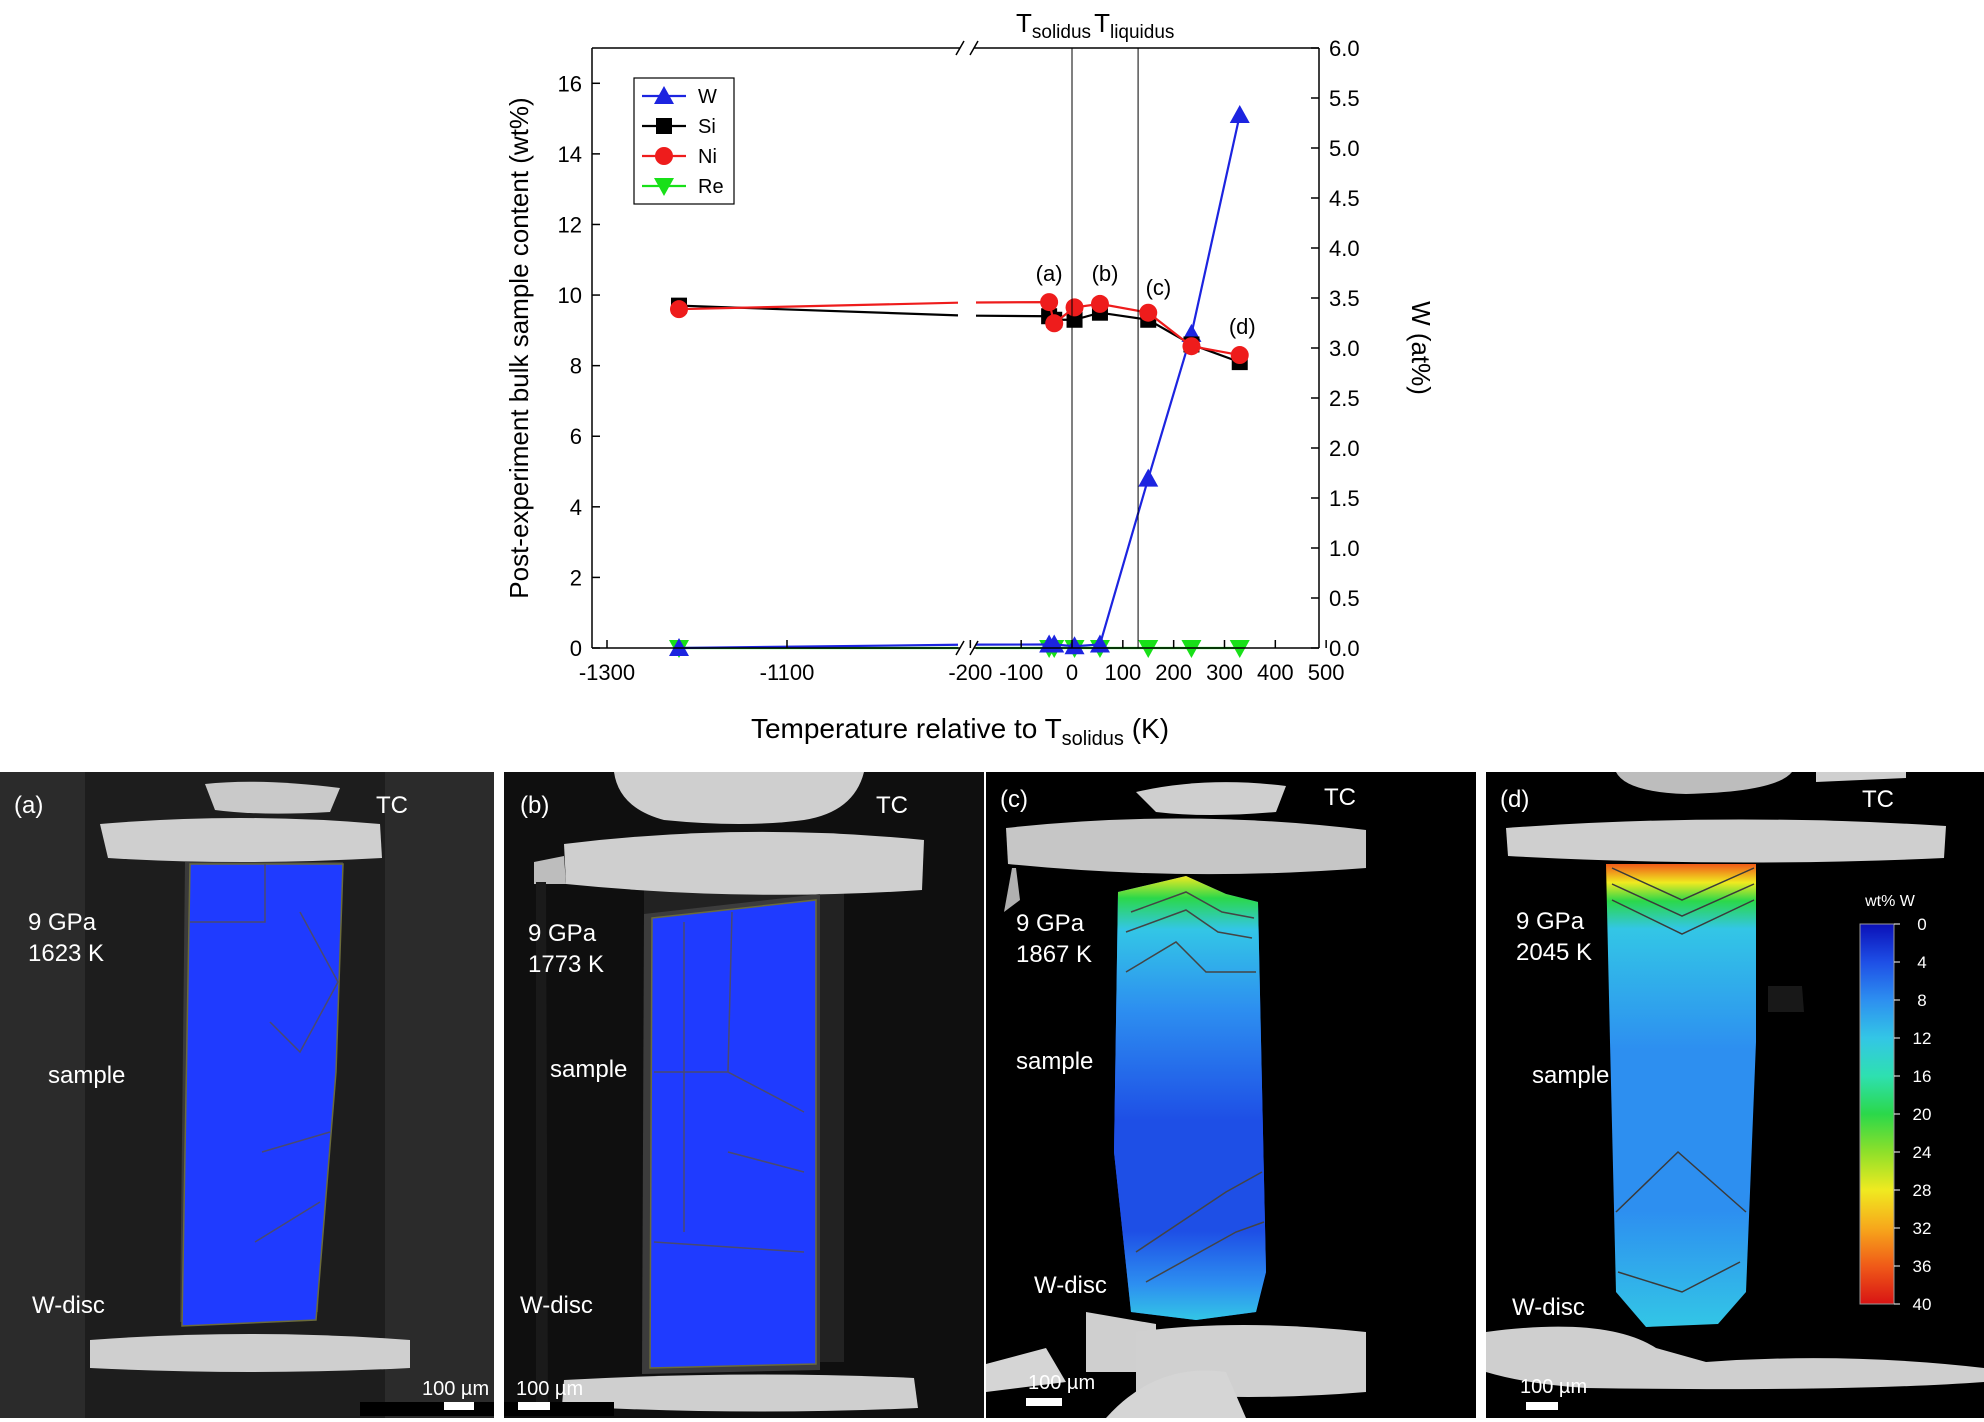  I want to click on x-tick-label: 200, so click(1173, 672).